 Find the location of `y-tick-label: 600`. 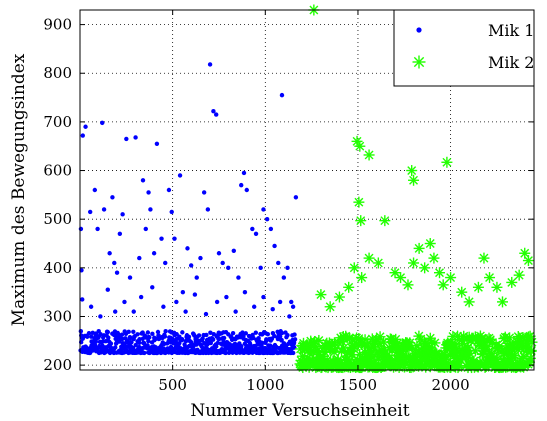

y-tick-label: 600 is located at coordinates (57, 171).